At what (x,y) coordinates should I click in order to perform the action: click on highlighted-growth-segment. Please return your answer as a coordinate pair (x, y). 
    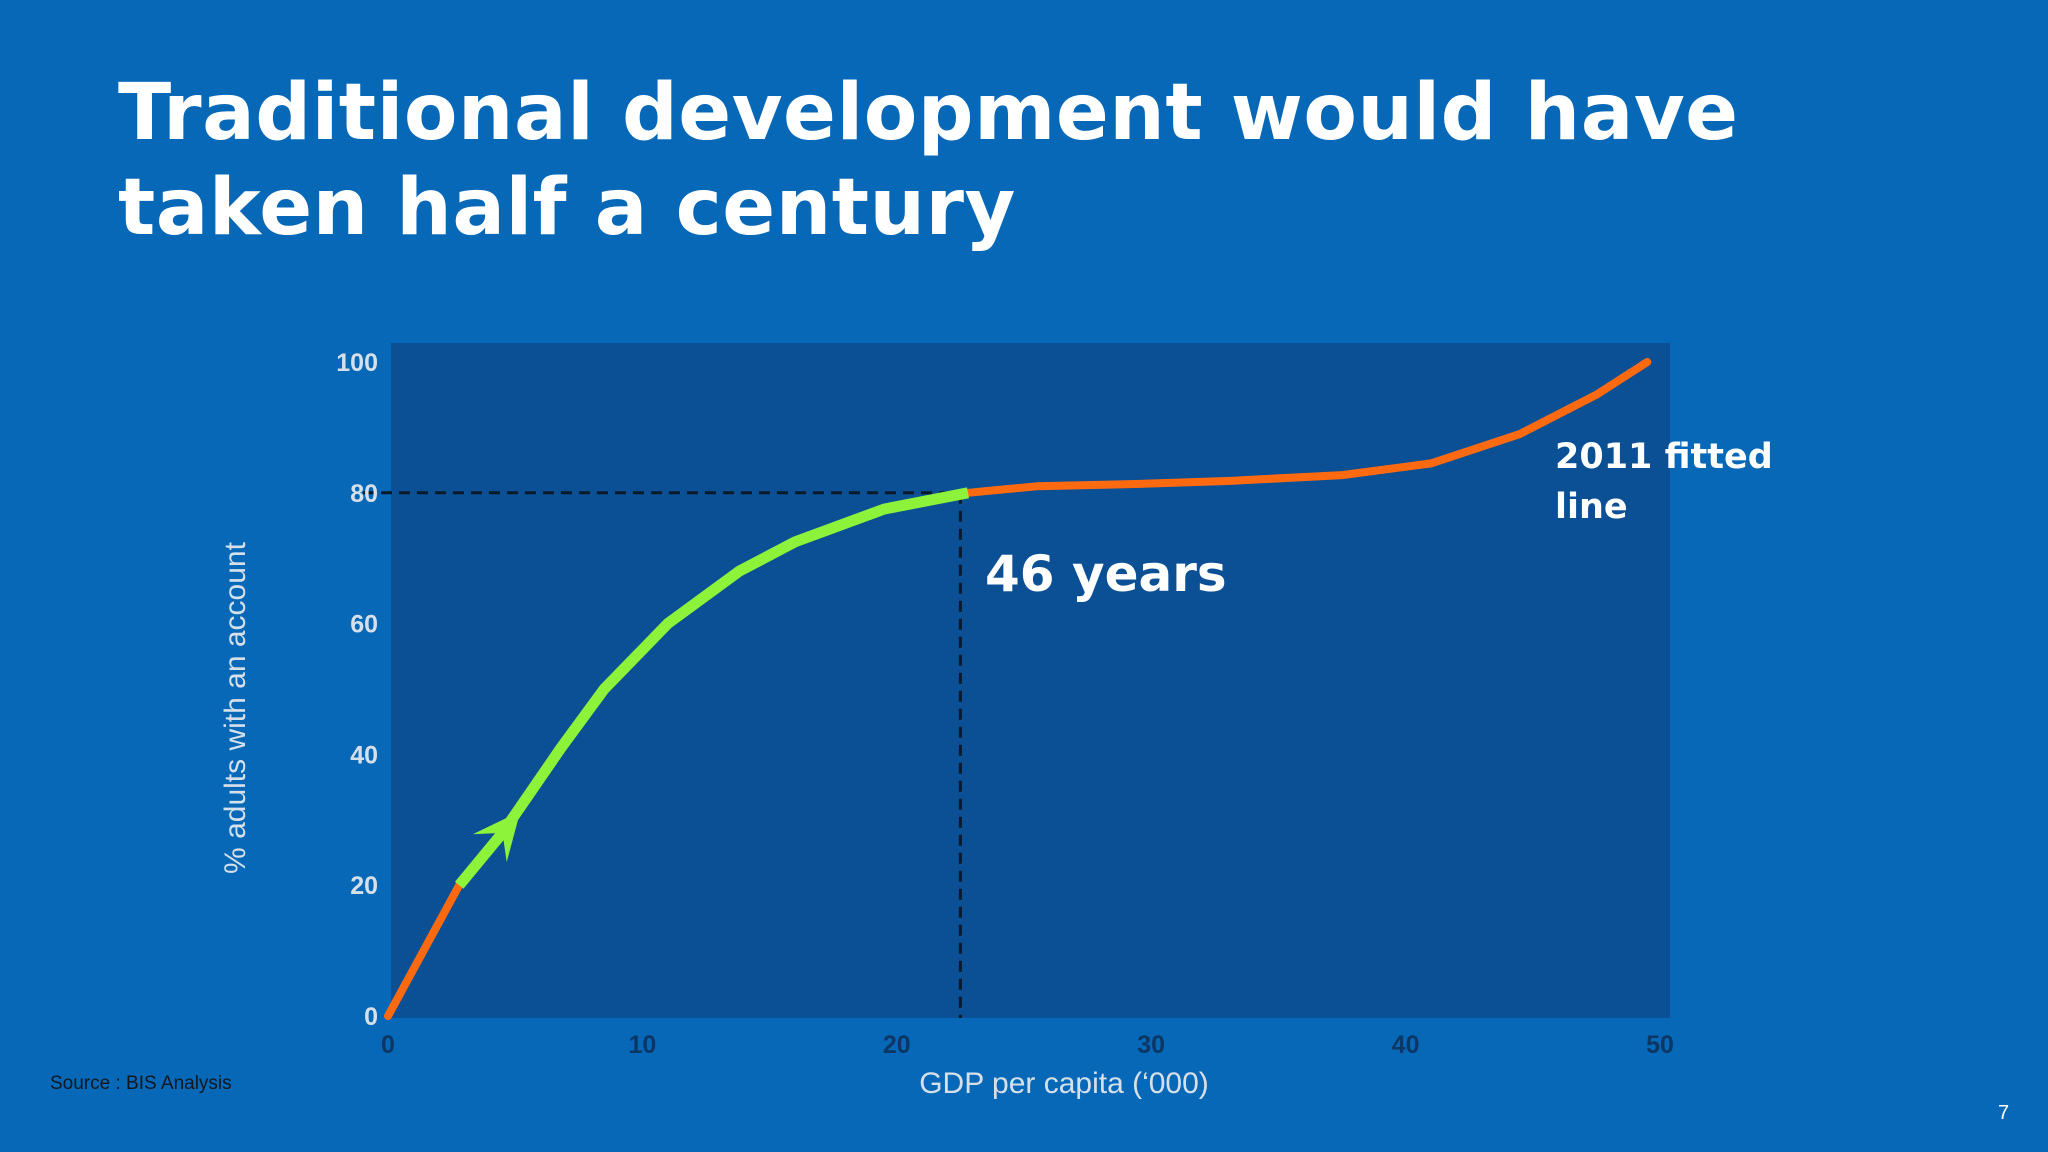
    Looking at the image, I should click on (712, 688).